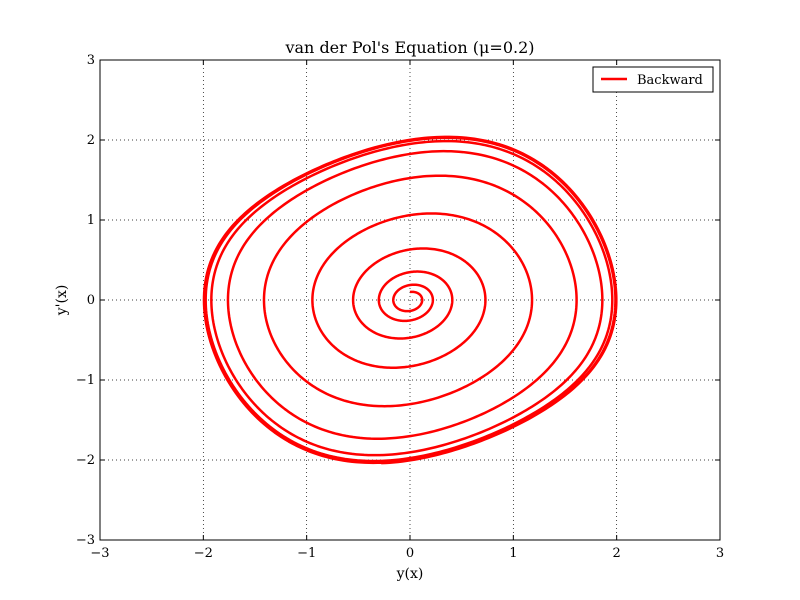  I want to click on legend: Backward, so click(653, 79).